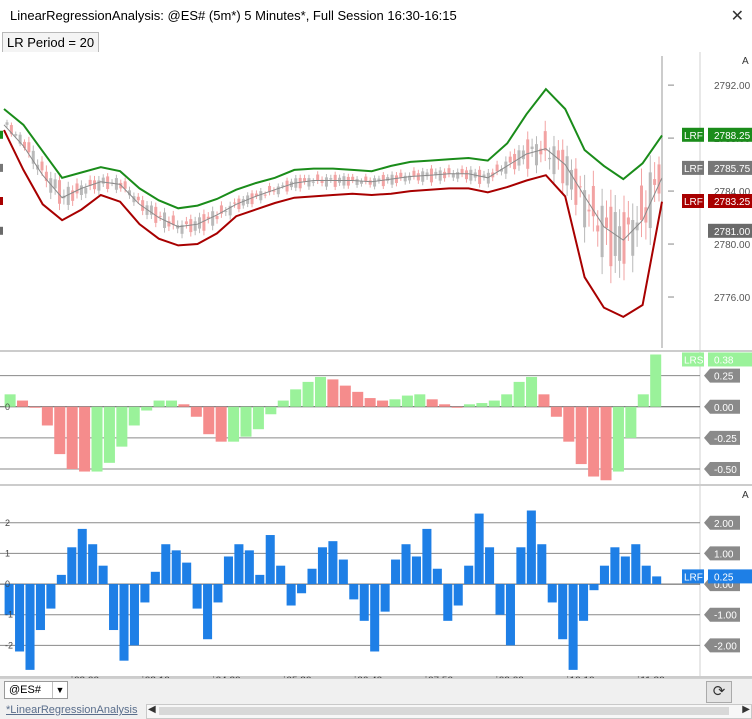 This screenshot has width=752, height=719. Describe the element at coordinates (51, 43) in the screenshot. I see `parameter-label: LR Period = 20` at that location.